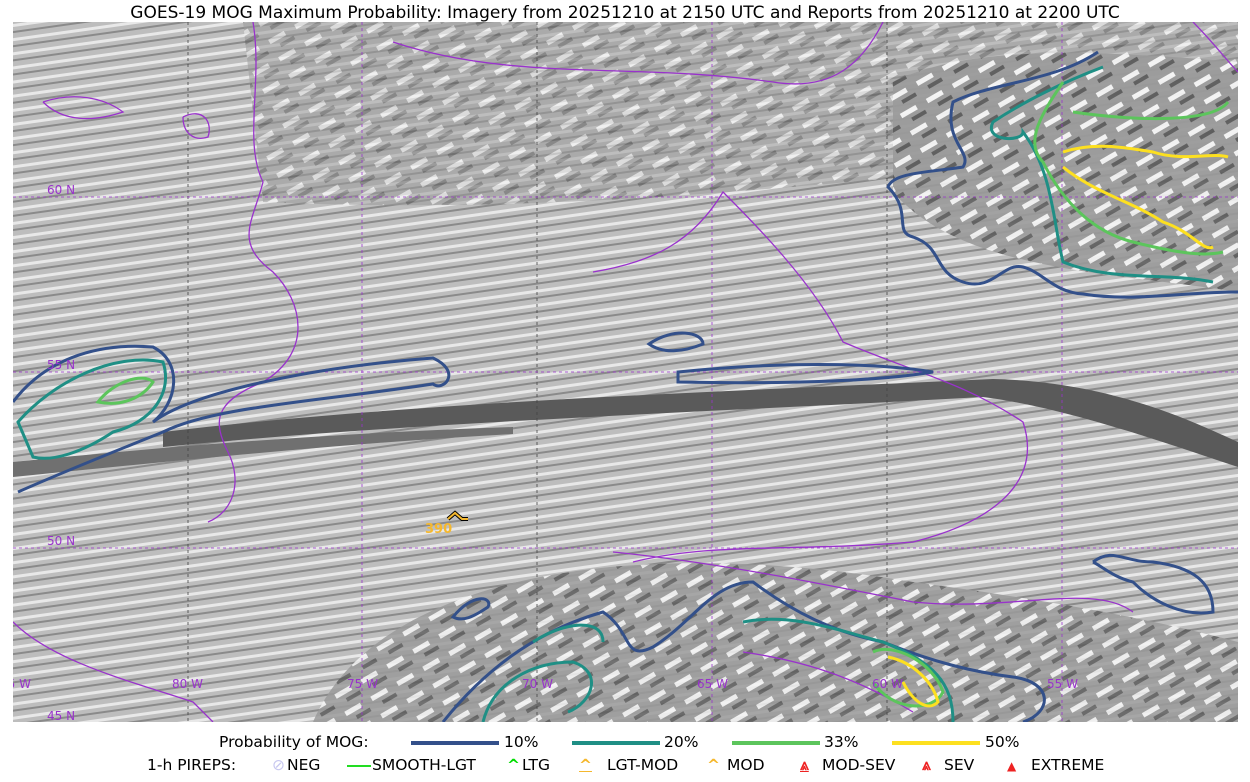  What do you see at coordinates (125, 390) in the screenshot?
I see `contour-33-west` at bounding box center [125, 390].